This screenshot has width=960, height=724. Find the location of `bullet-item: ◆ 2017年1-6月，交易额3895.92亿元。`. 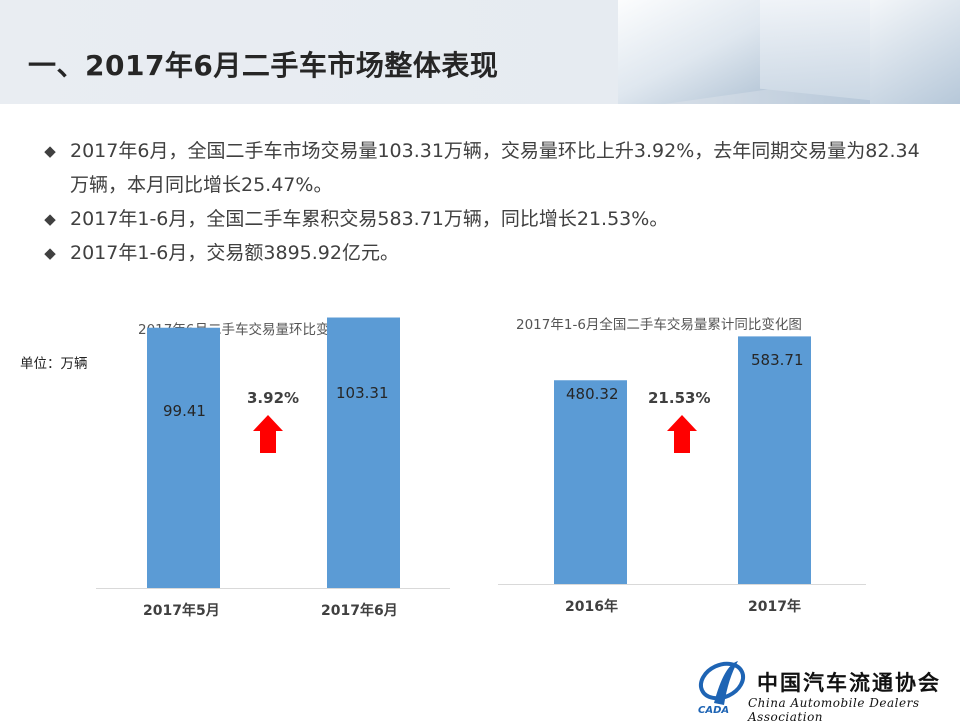

bullet-item: ◆ 2017年1-6月，交易额3895.92亿元。 is located at coordinates (480, 253).